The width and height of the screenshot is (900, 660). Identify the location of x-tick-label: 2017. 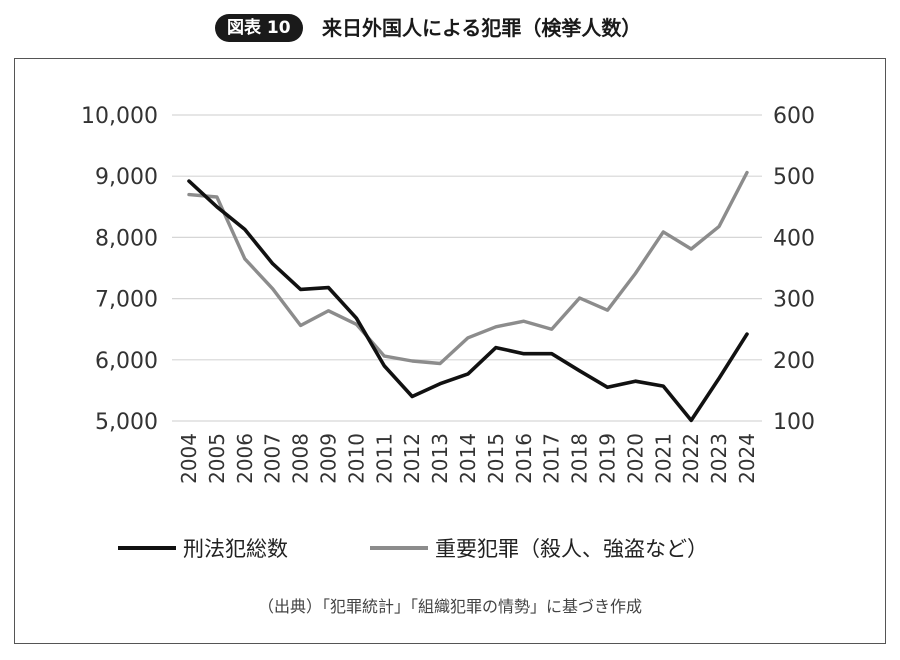
(552, 458).